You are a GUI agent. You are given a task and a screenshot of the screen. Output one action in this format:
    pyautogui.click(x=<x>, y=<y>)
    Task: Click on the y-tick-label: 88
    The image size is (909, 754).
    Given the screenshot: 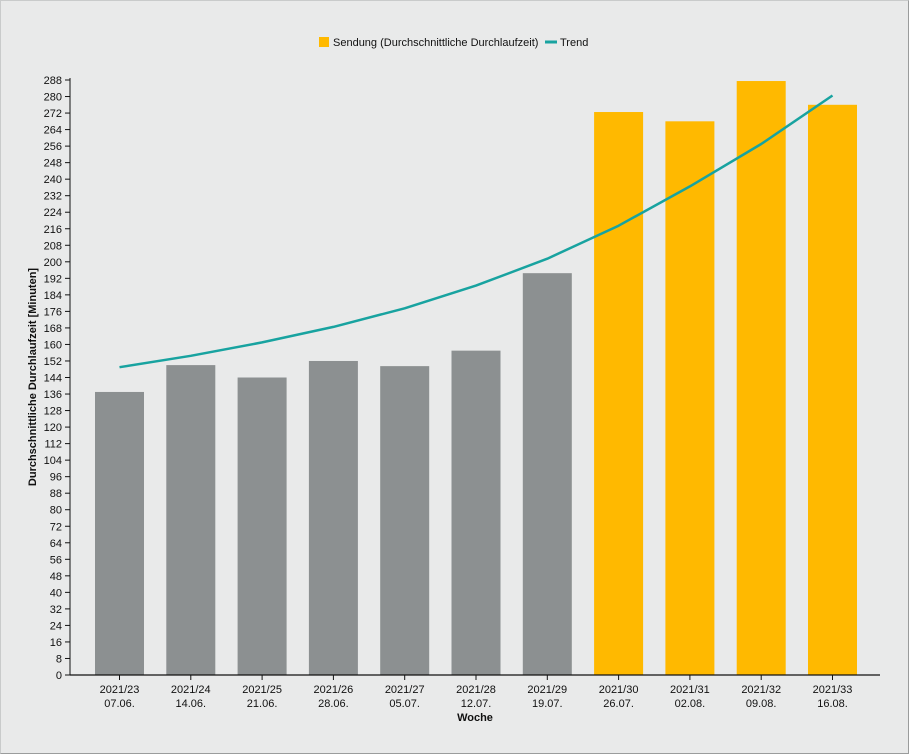 What is the action you would take?
    pyautogui.click(x=56, y=494)
    